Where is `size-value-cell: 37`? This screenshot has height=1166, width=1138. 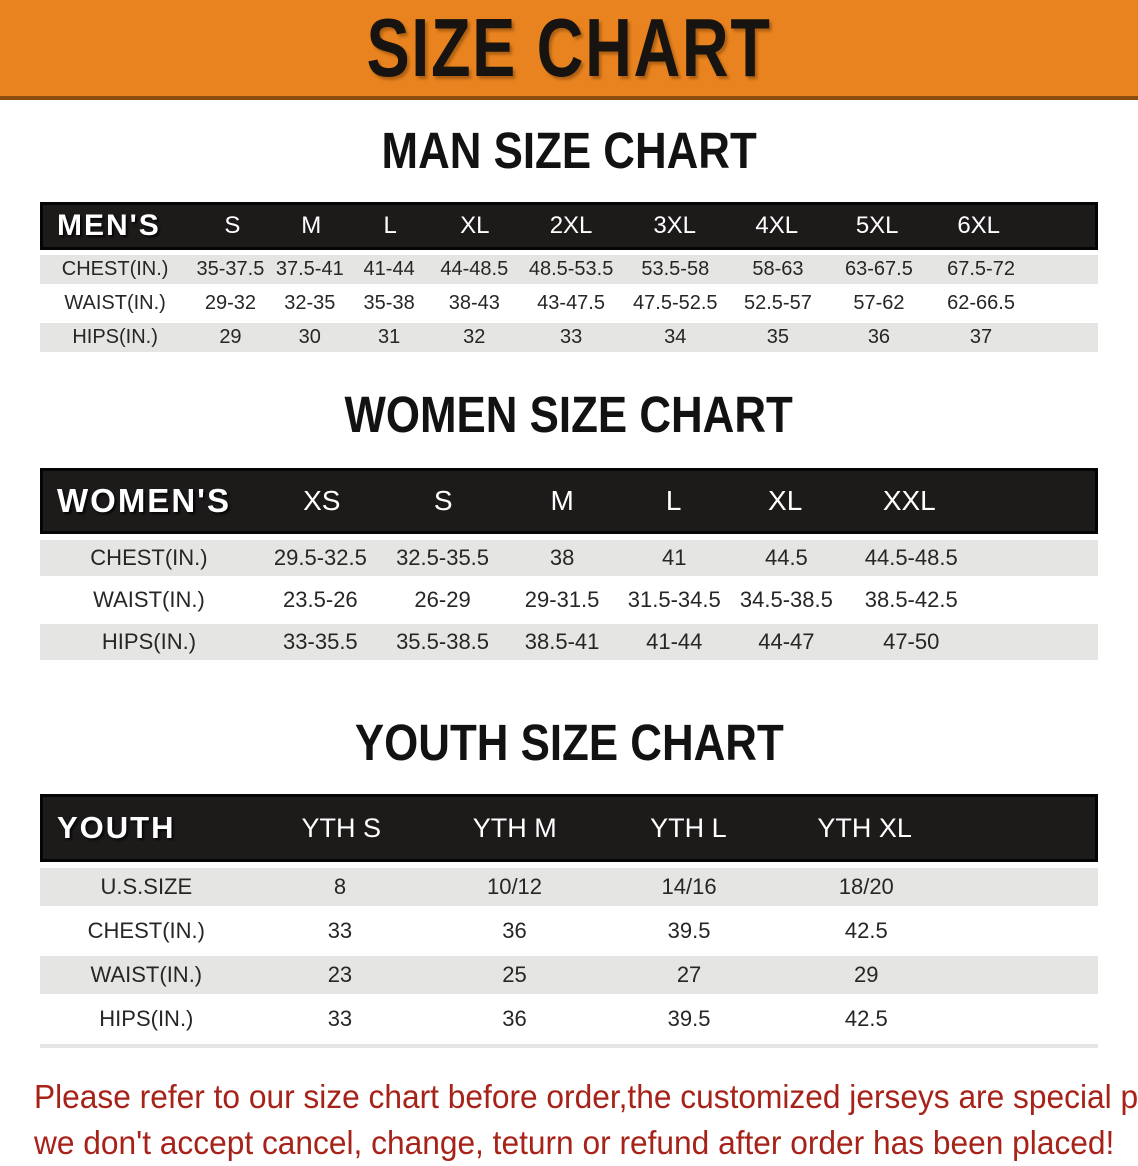 size-value-cell: 37 is located at coordinates (981, 337).